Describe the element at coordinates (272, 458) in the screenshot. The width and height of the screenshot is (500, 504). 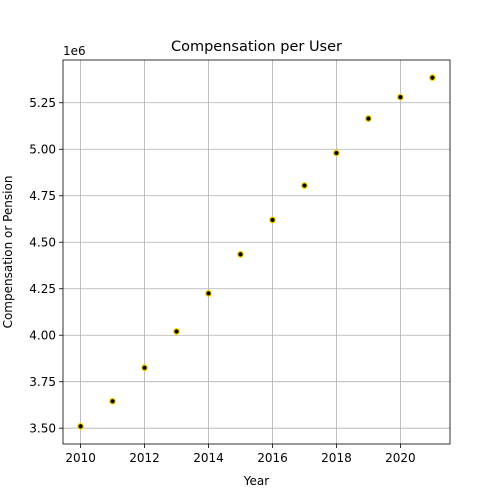
I see `x-tick-label: 2016` at that location.